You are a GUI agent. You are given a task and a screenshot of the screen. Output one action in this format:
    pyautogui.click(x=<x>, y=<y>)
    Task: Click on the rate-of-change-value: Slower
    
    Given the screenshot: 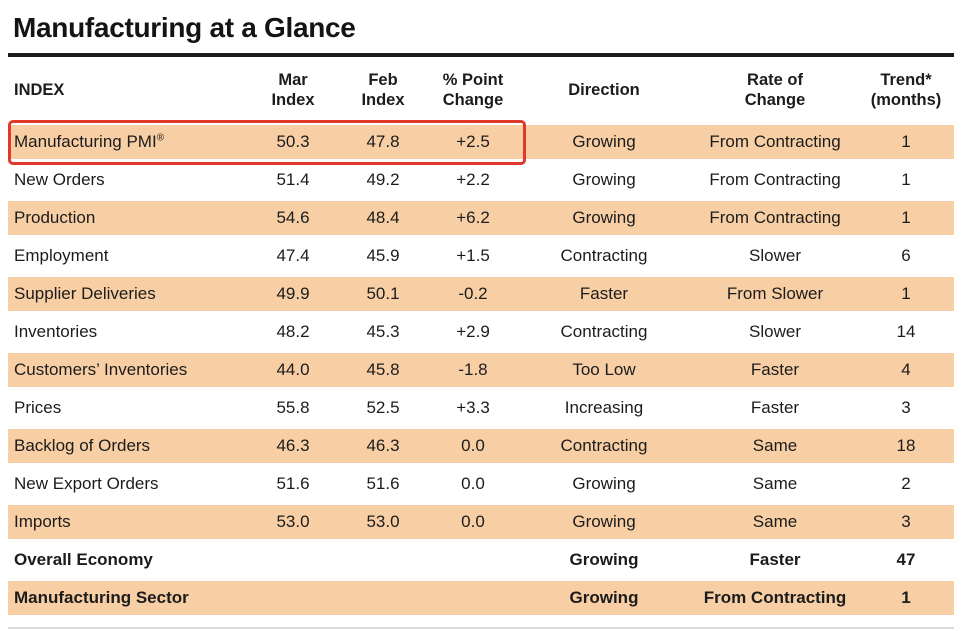 What is the action you would take?
    pyautogui.click(x=775, y=255)
    